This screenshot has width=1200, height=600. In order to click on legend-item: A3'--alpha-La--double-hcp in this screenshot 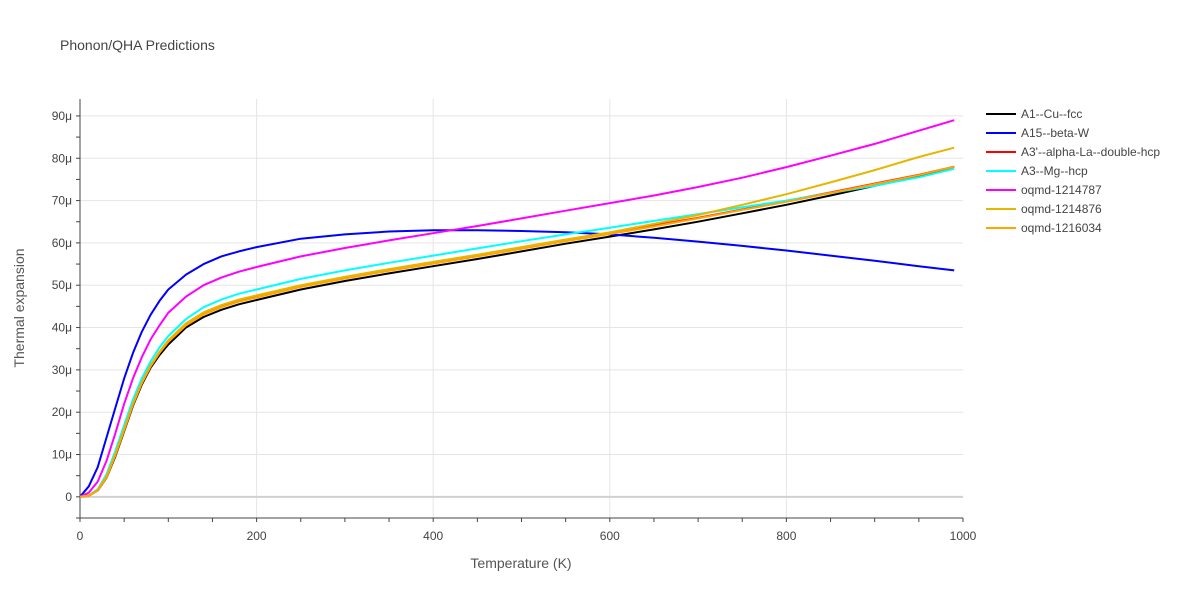, I will do `click(1073, 152)`.